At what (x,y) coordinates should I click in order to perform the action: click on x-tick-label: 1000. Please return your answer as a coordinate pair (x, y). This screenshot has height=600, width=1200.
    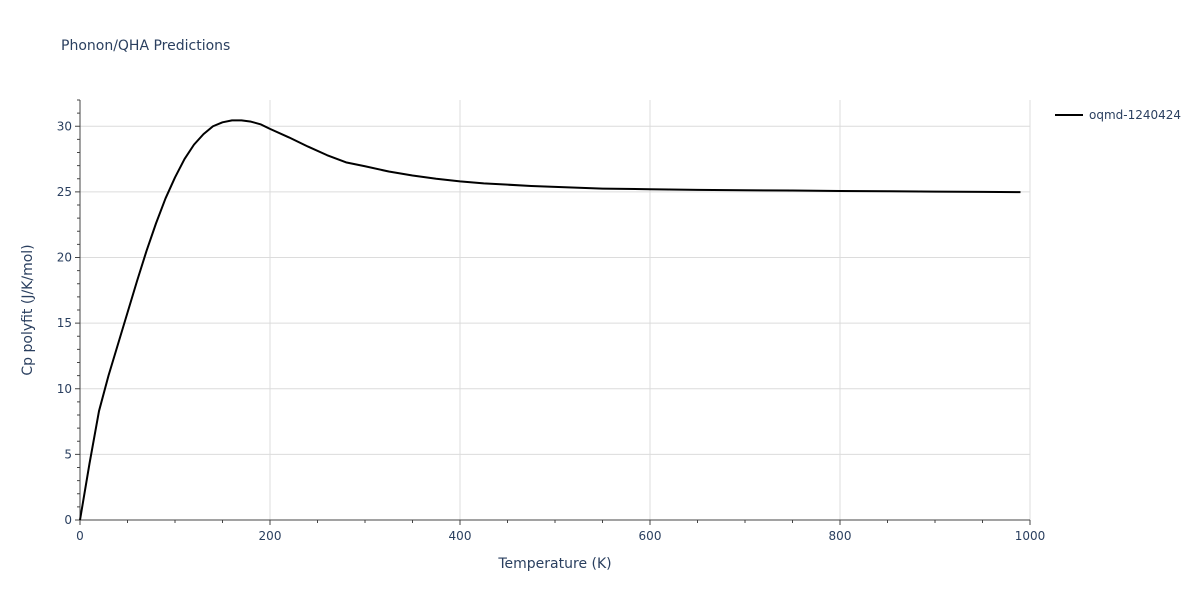
    Looking at the image, I should click on (1030, 536).